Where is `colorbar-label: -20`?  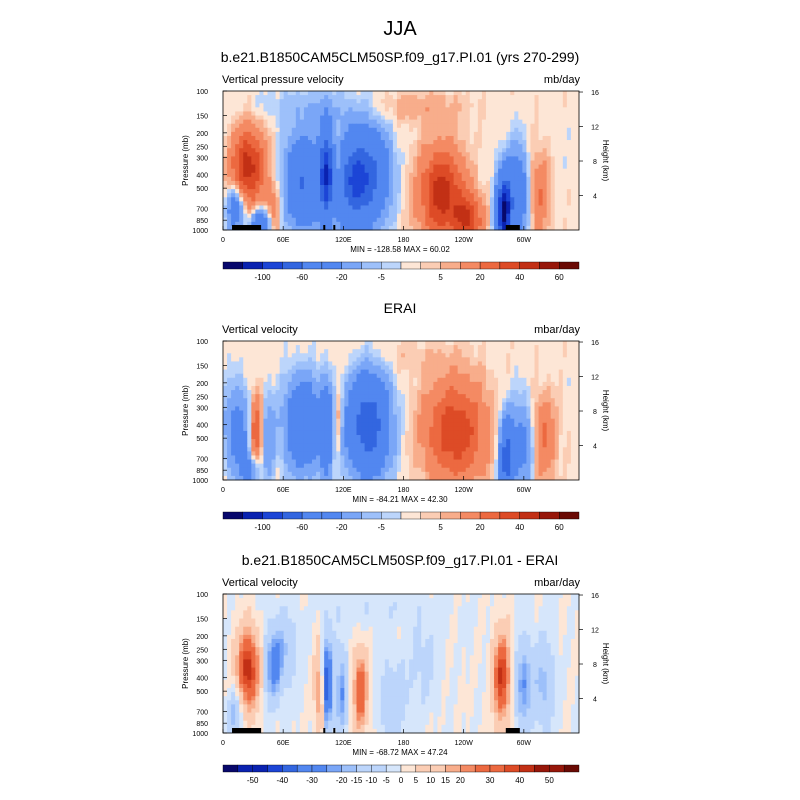
colorbar-label: -20 is located at coordinates (342, 780).